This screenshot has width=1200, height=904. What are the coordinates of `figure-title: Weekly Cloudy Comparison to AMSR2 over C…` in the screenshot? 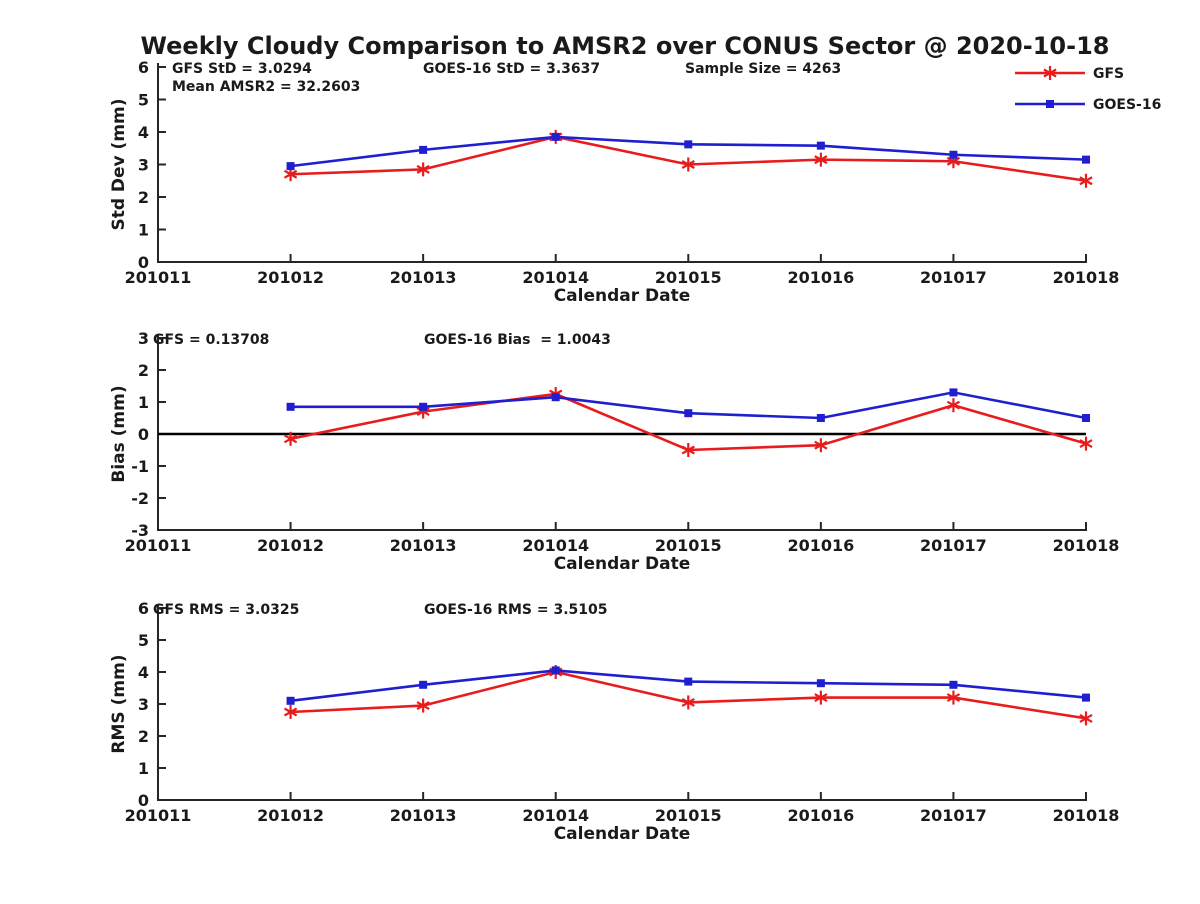 It's located at (625, 46).